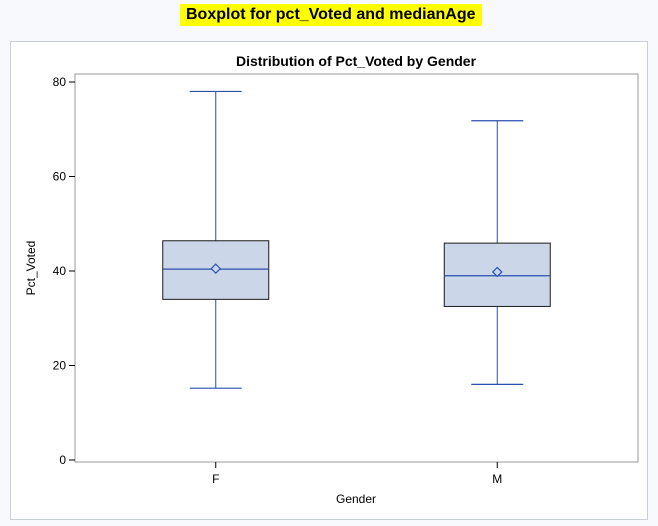 The width and height of the screenshot is (658, 526). Describe the element at coordinates (62, 460) in the screenshot. I see `y-tick-label: 0` at that location.